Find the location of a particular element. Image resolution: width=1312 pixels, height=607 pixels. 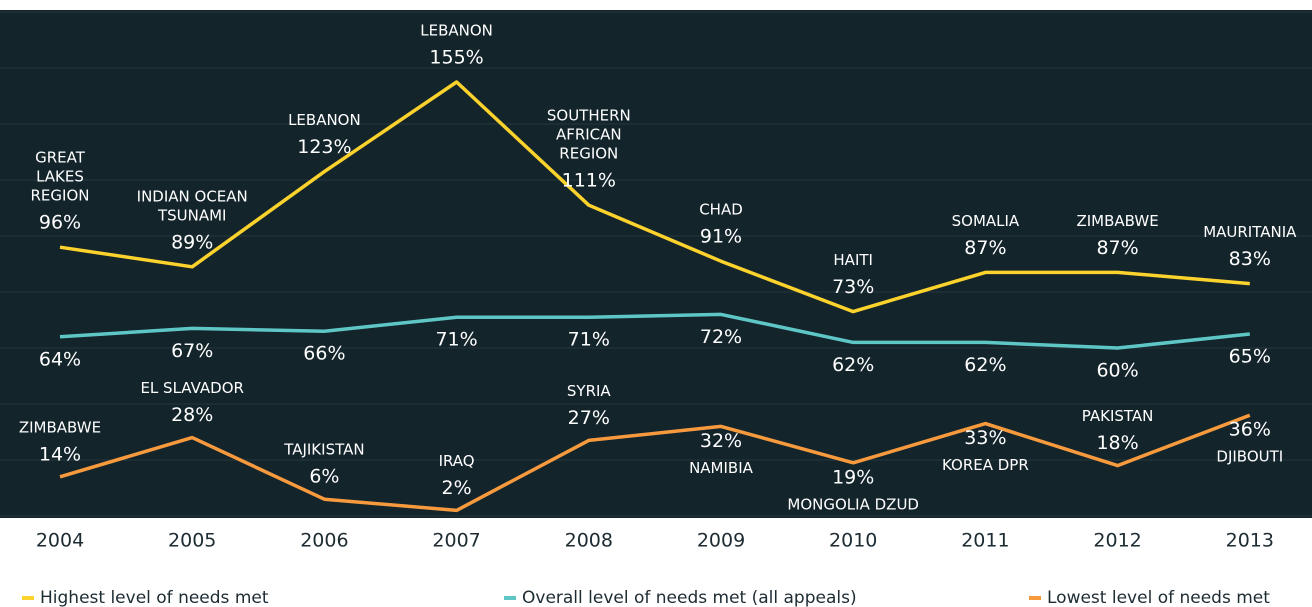

point-annotation: KOREA DPR is located at coordinates (985, 465).